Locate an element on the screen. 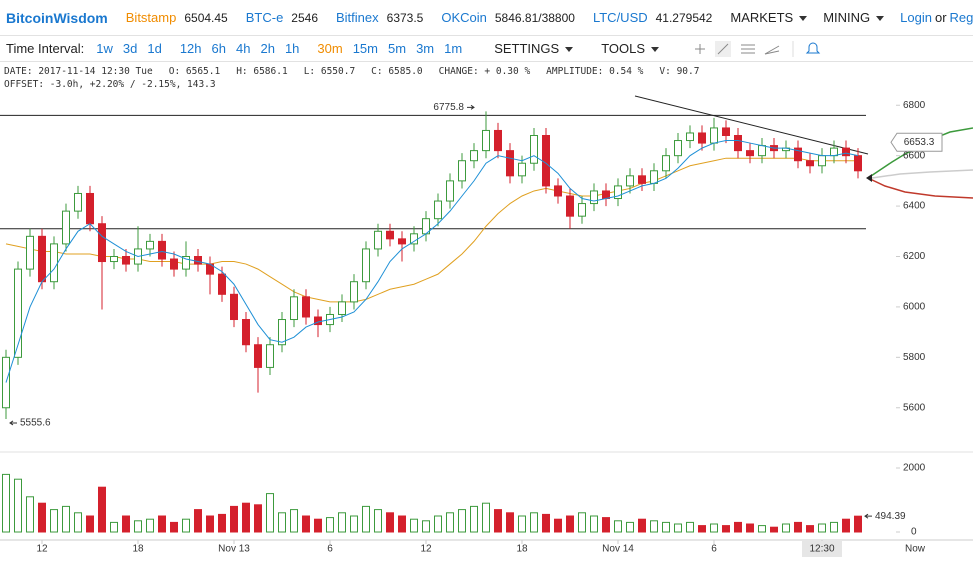  ticker-name: Bitfinex is located at coordinates (357, 17).